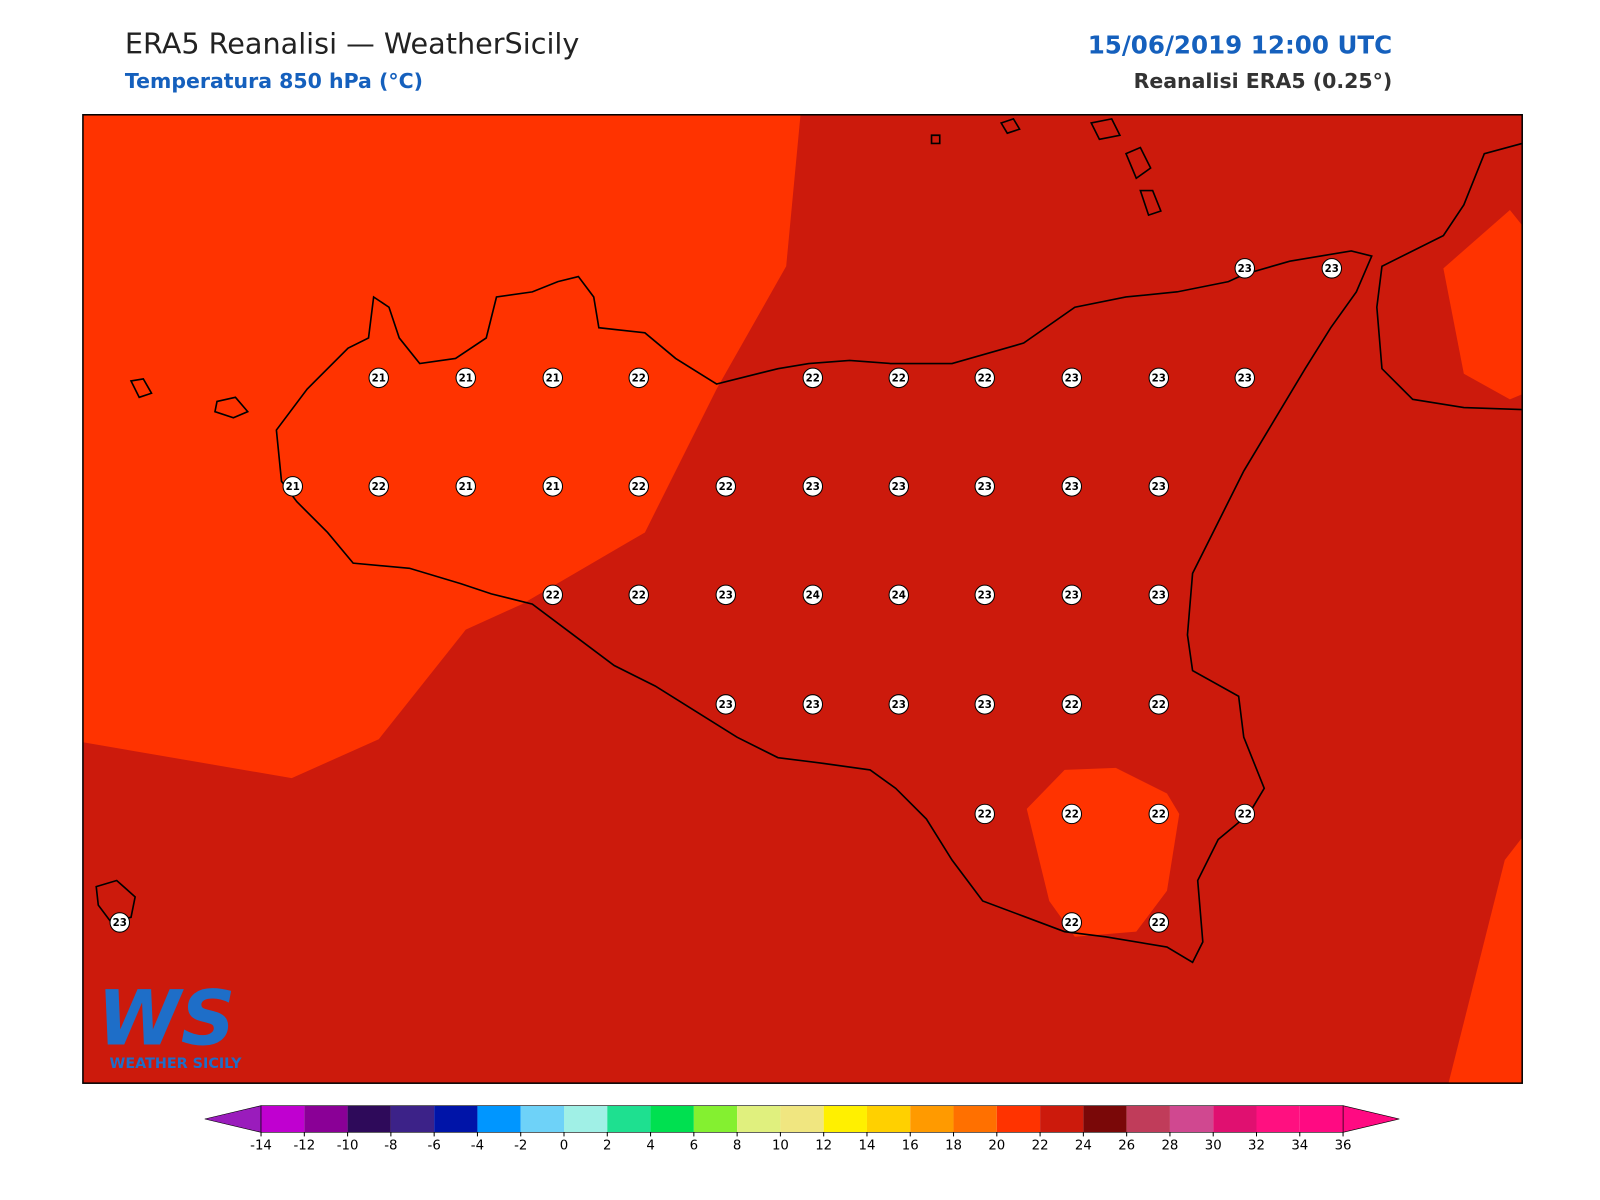 The image size is (1600, 1200). Describe the element at coordinates (1126, 1146) in the screenshot. I see `colorbar-tick-label: 26` at that location.